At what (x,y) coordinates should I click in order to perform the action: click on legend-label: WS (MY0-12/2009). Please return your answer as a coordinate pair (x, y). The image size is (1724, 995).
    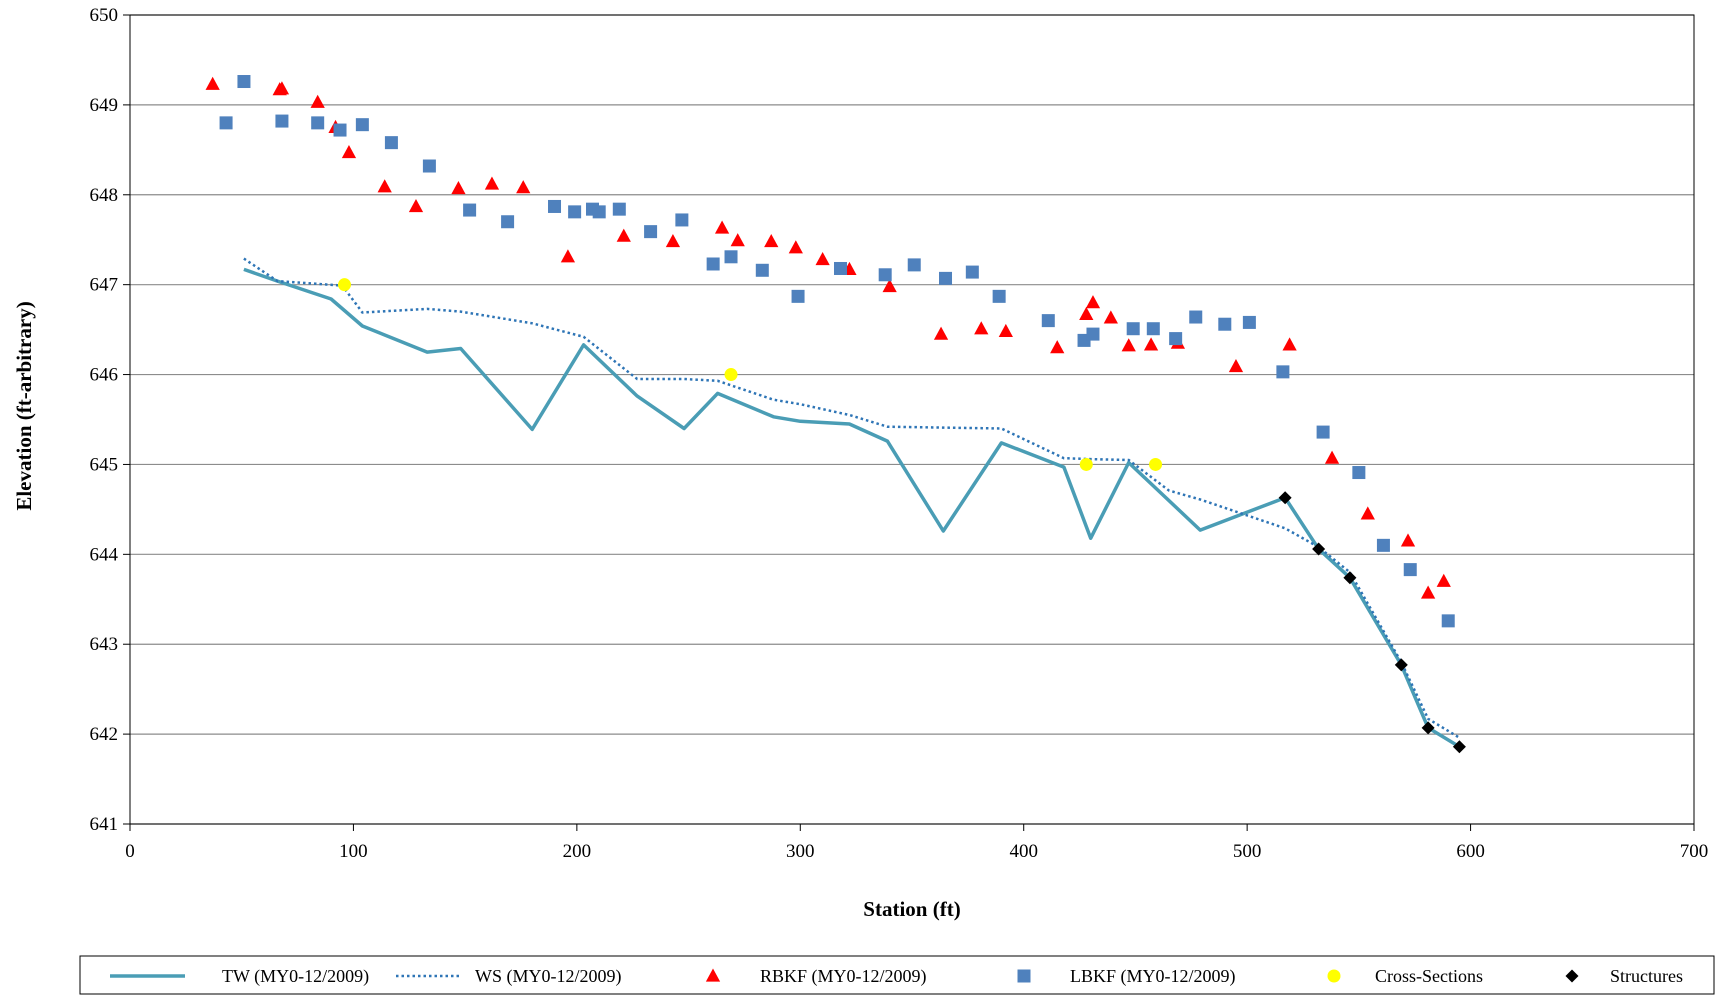
    Looking at the image, I should click on (548, 976).